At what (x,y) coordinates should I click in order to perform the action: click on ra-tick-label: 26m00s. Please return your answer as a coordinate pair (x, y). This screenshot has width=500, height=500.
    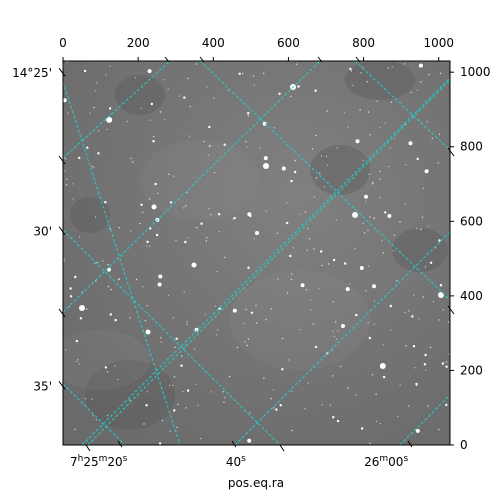
    Looking at the image, I should click on (386, 461).